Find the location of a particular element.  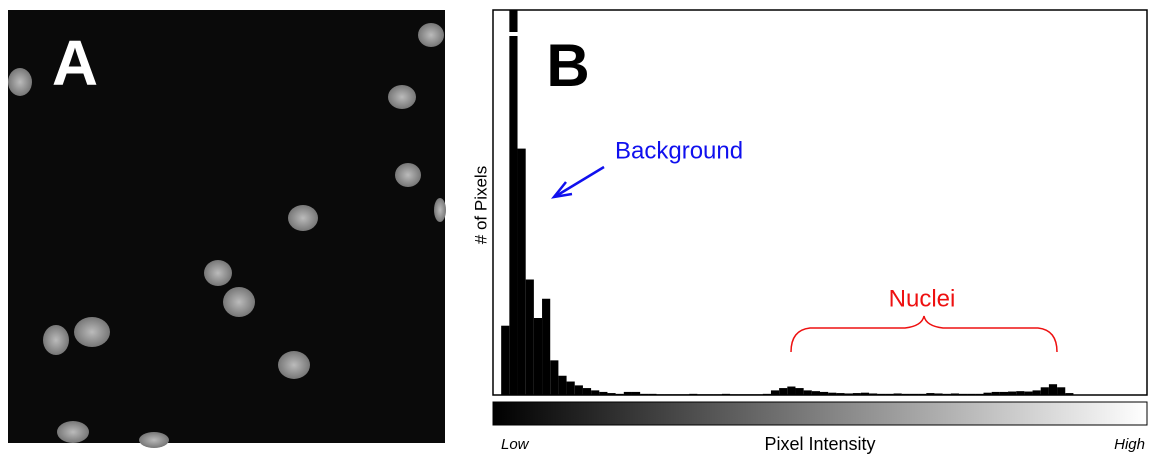

annotation-arrow is located at coordinates (577, 182).